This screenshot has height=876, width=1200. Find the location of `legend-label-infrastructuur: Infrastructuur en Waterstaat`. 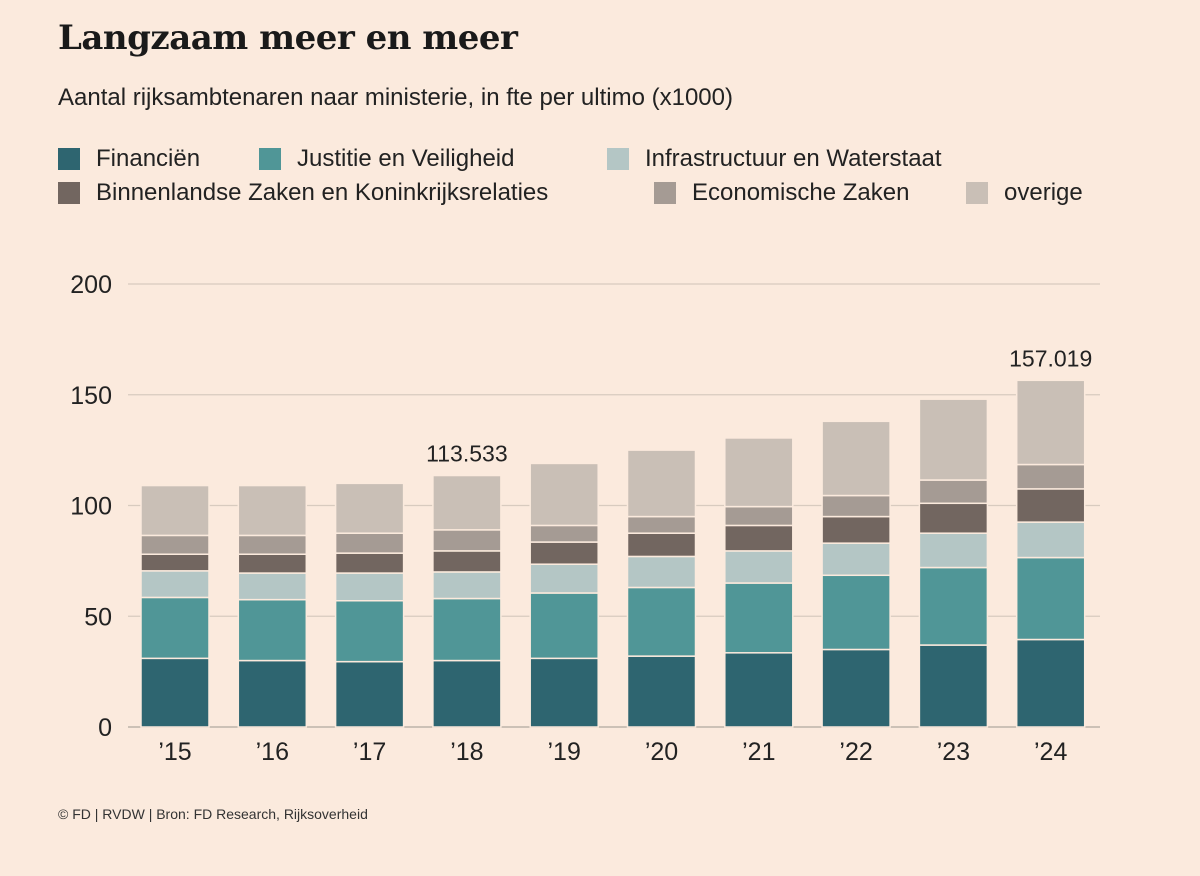

legend-label-infrastructuur: Infrastructuur en Waterstaat is located at coordinates (793, 158).